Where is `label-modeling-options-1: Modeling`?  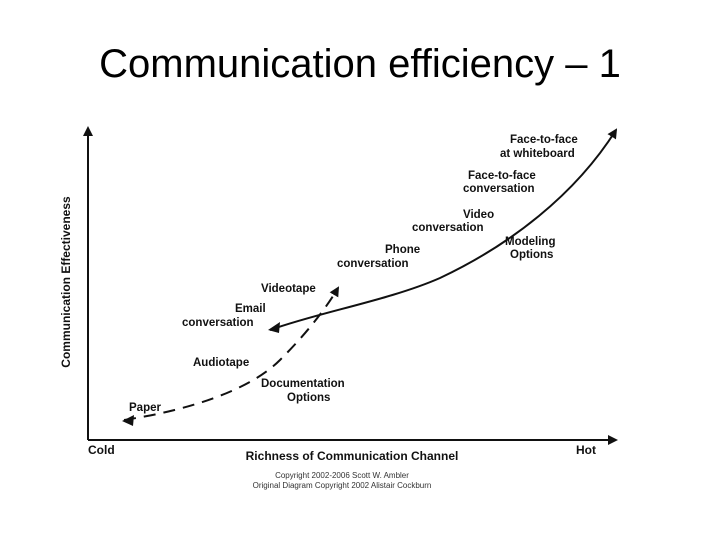
label-modeling-options-1: Modeling is located at coordinates (530, 242).